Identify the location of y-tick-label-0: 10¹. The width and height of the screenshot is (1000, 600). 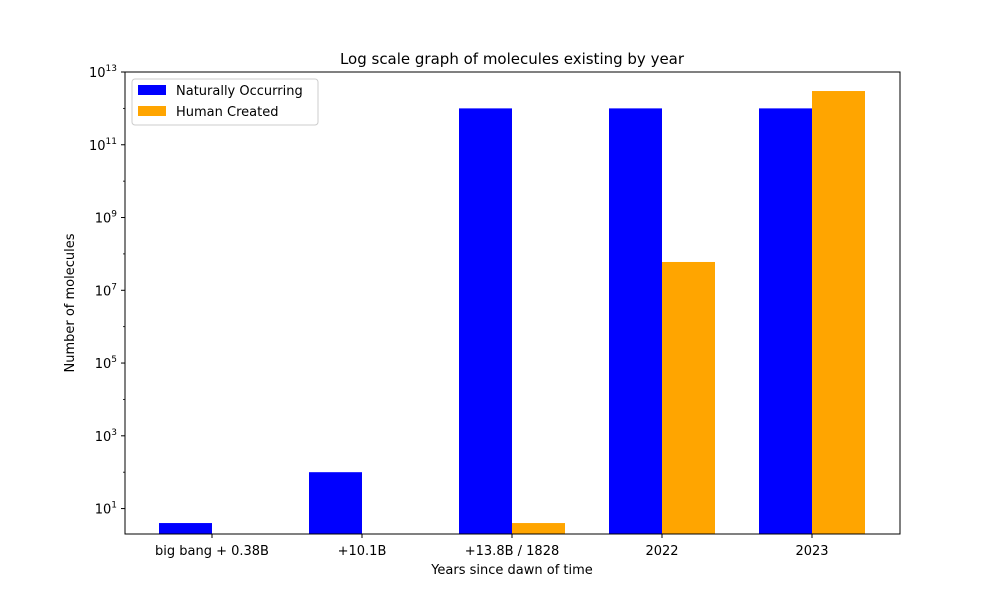
(106, 509).